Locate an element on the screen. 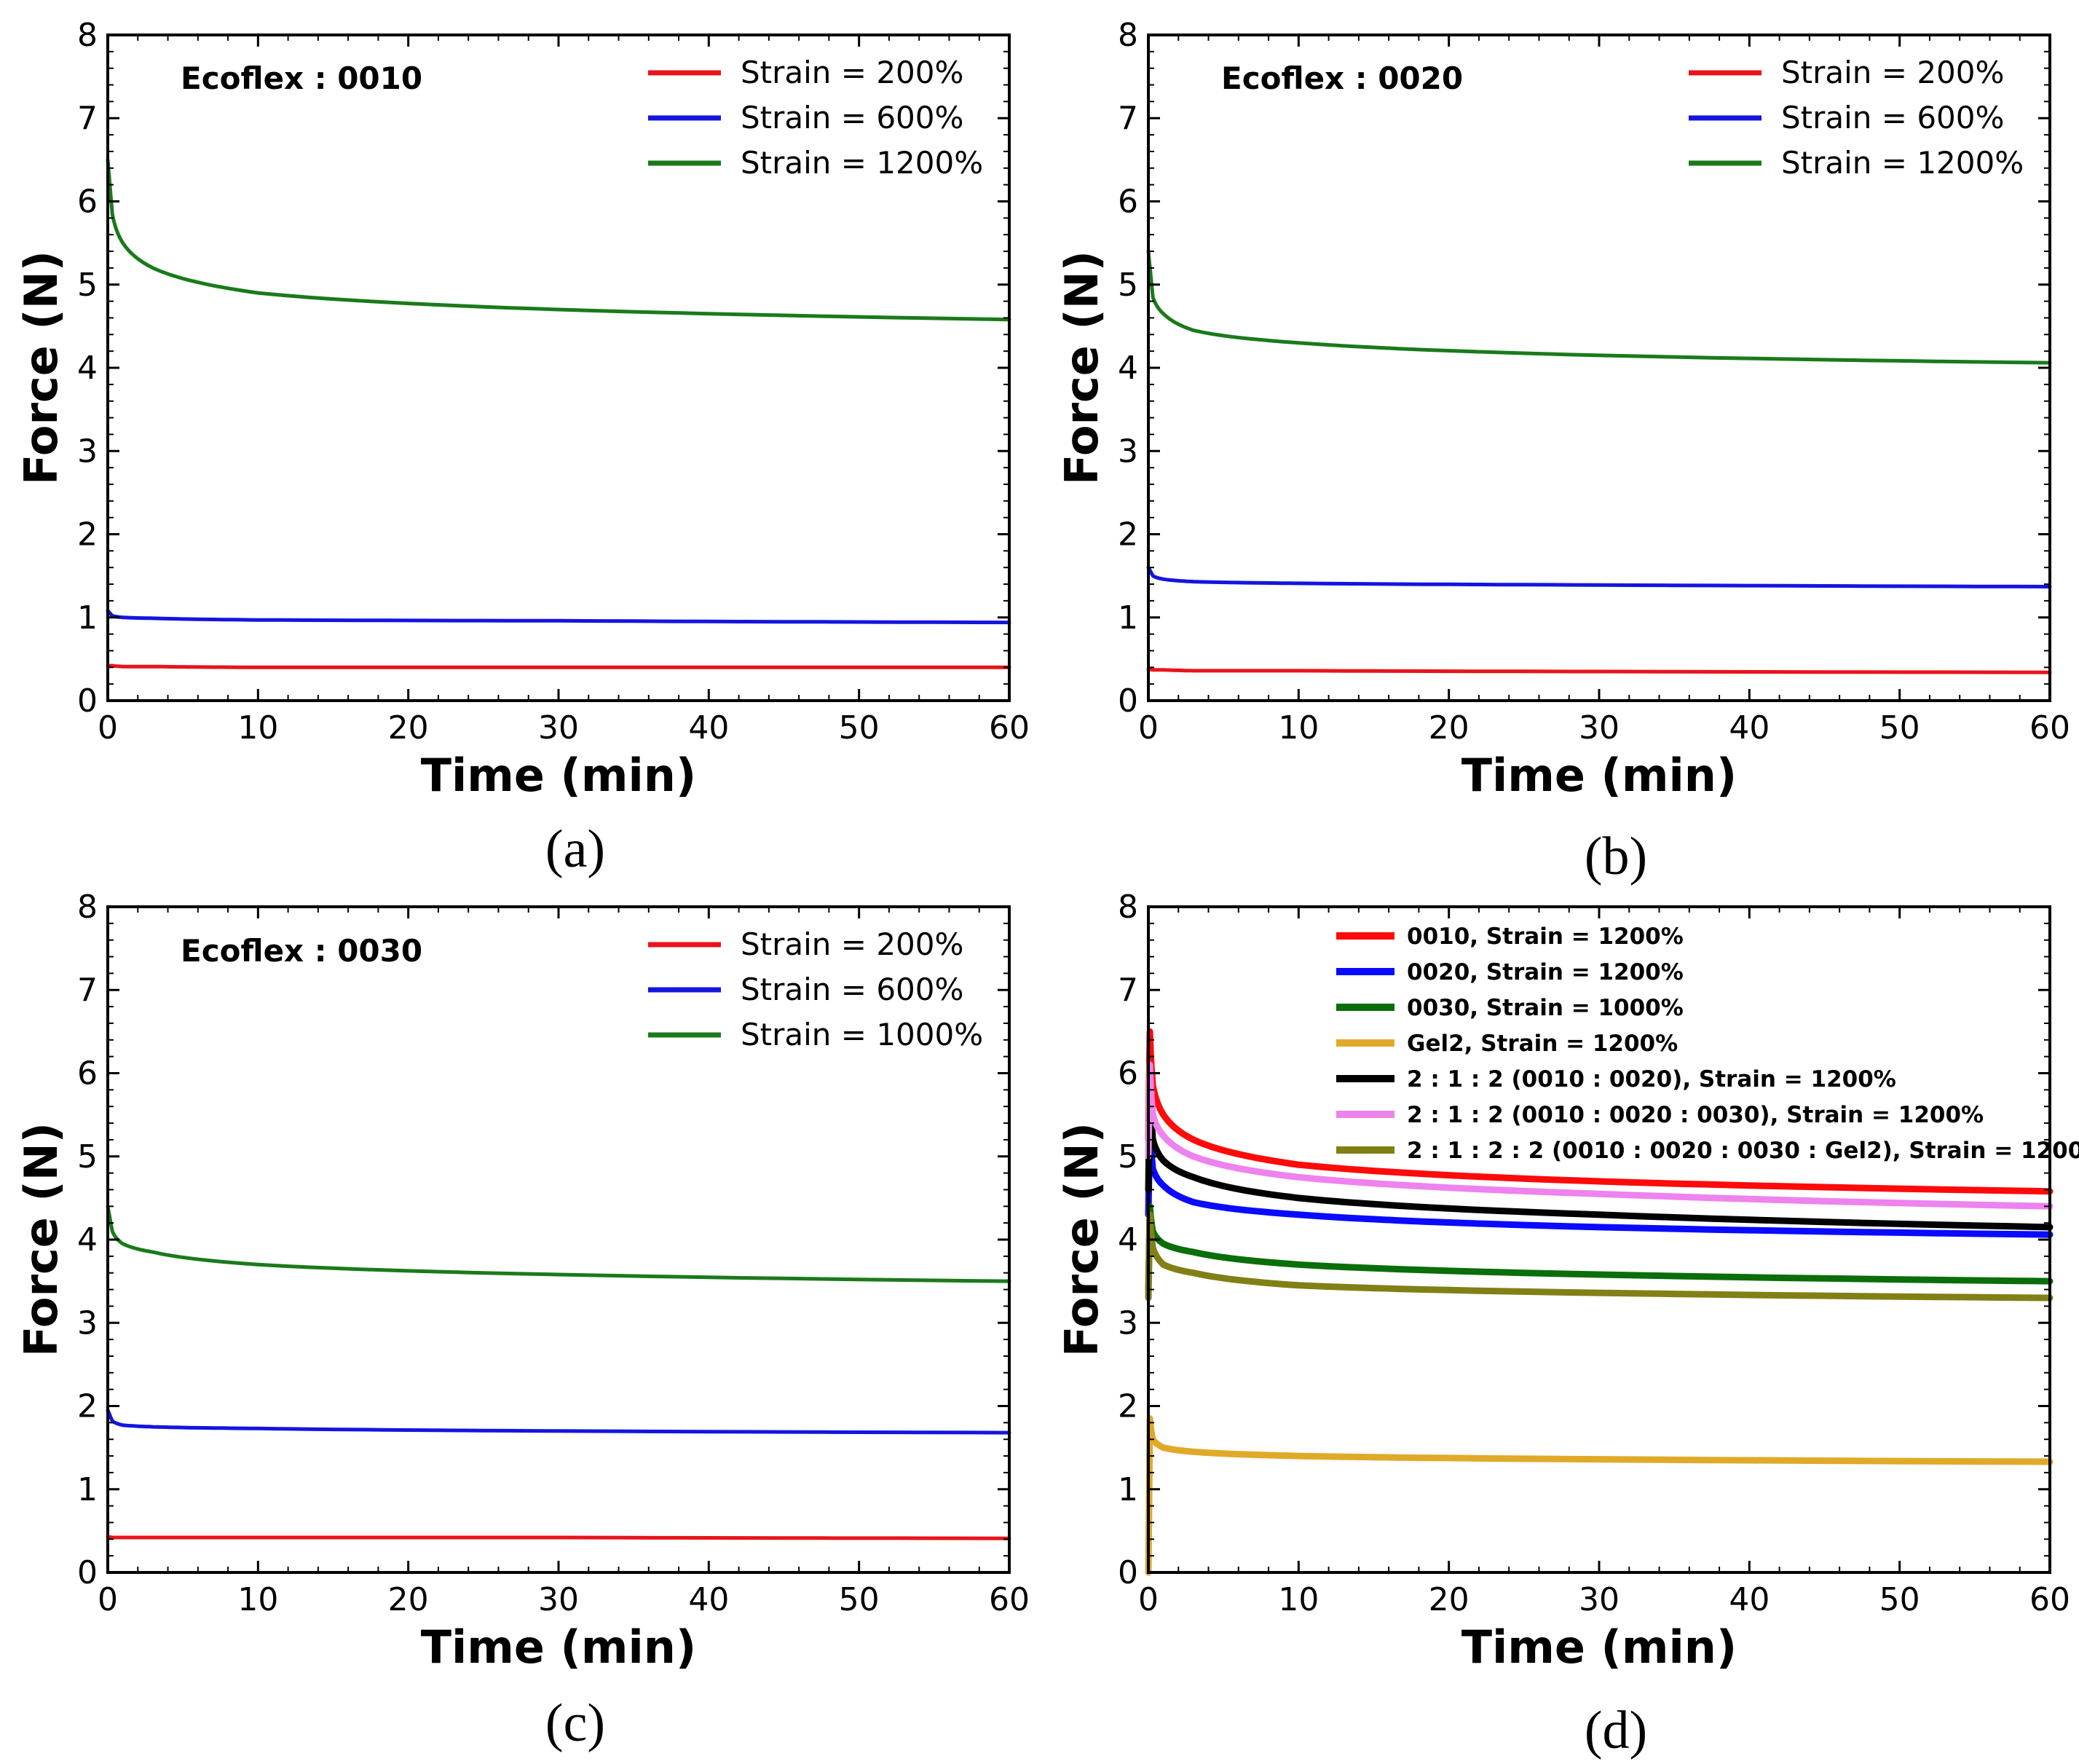 This screenshot has width=2079, height=1764. panel-caption: (d) is located at coordinates (1616, 1730).